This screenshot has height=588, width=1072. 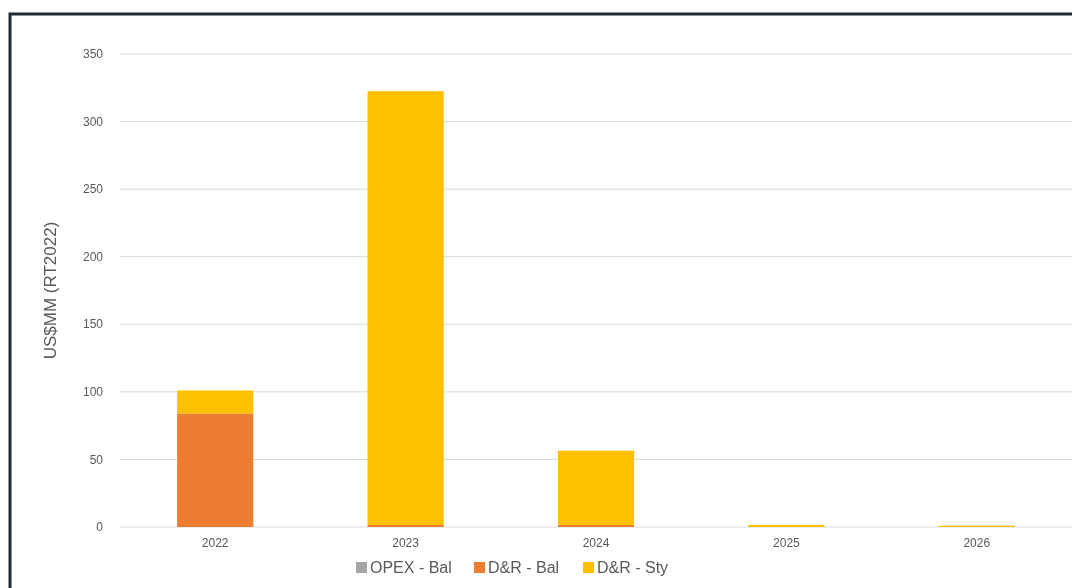 What do you see at coordinates (406, 543) in the screenshot?
I see `x-tick-label: 2023` at bounding box center [406, 543].